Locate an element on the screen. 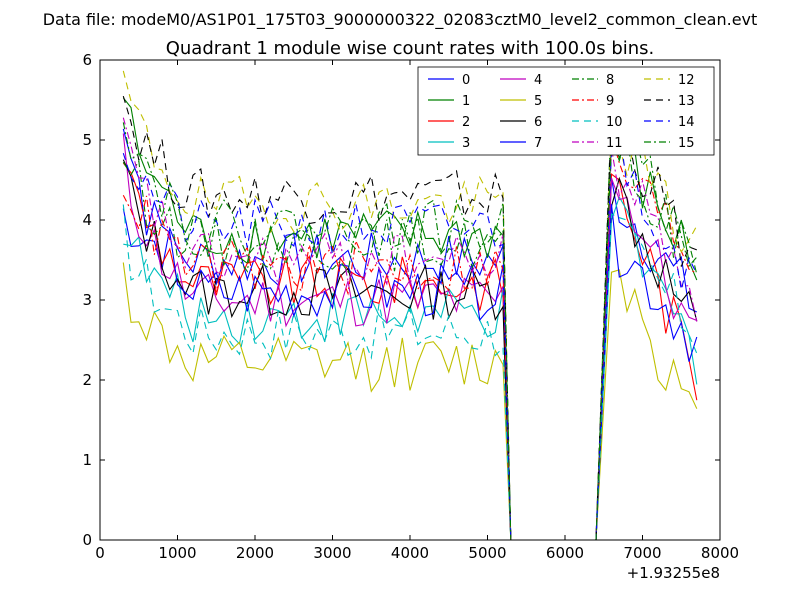  x-tick-label: 0 is located at coordinates (100, 553).